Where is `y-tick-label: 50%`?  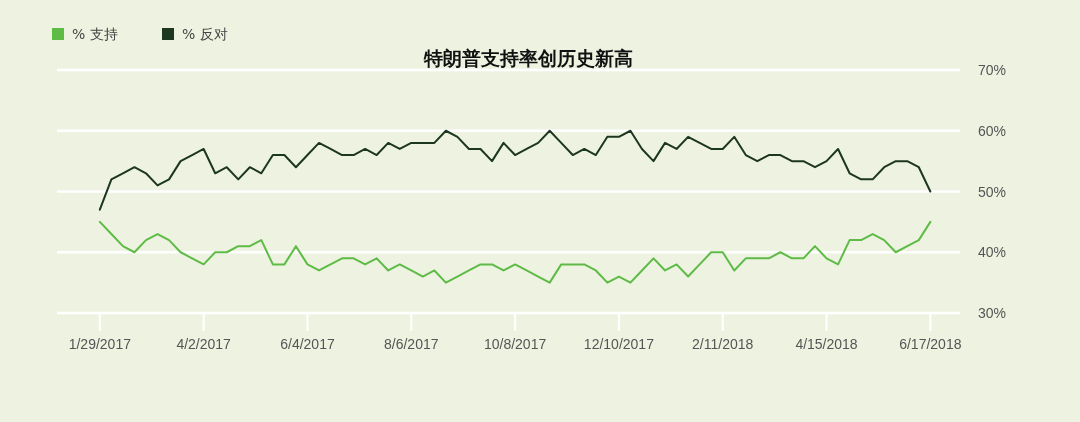 y-tick-label: 50% is located at coordinates (992, 191).